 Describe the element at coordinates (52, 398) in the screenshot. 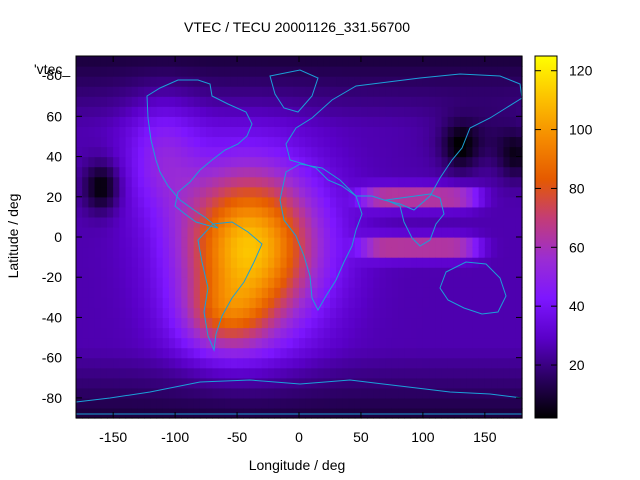

I see `y-tick-label: -80` at that location.